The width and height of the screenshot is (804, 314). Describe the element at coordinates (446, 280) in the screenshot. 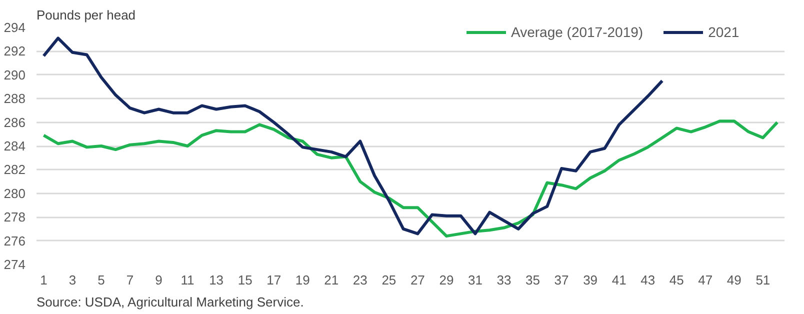

I see `x-tick-label: 29` at that location.